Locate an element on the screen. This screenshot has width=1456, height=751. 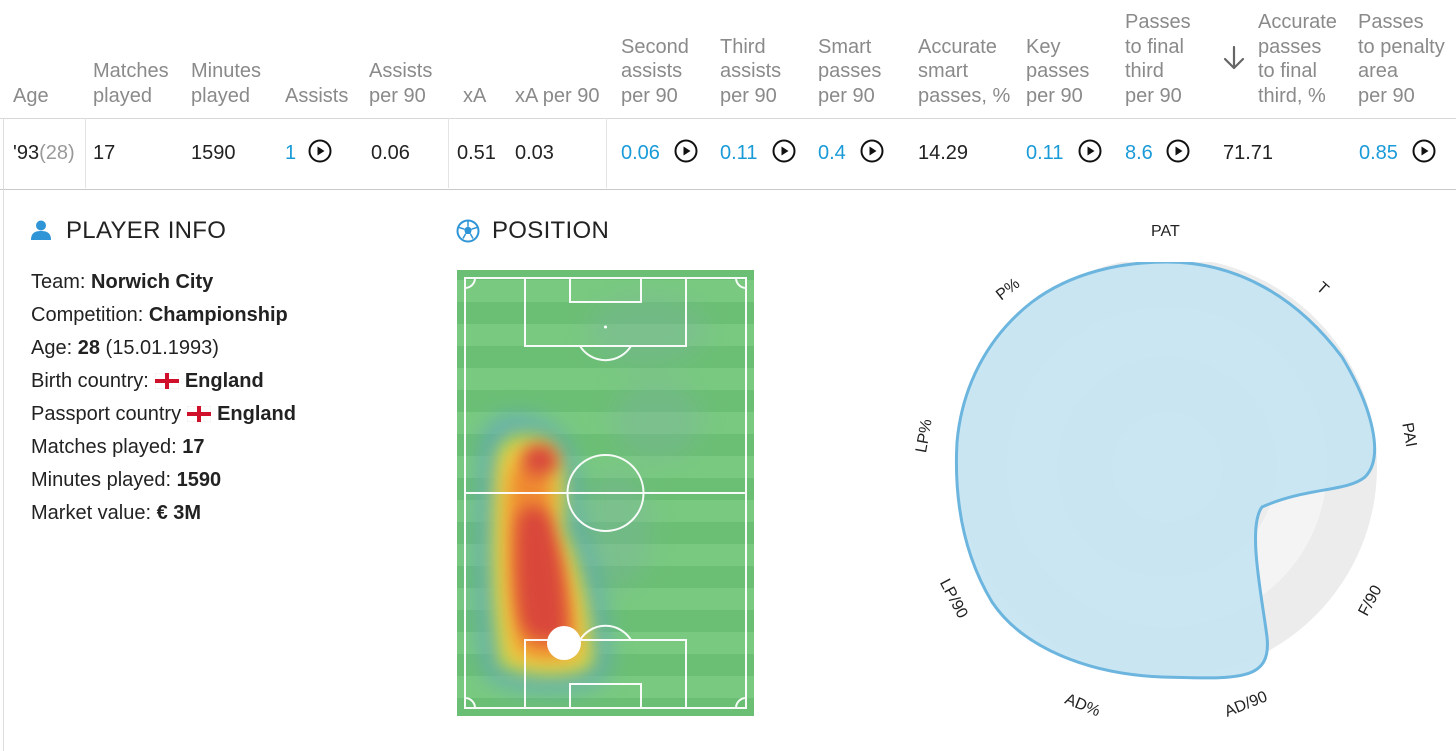
header-age: Age is located at coordinates (31, 95).